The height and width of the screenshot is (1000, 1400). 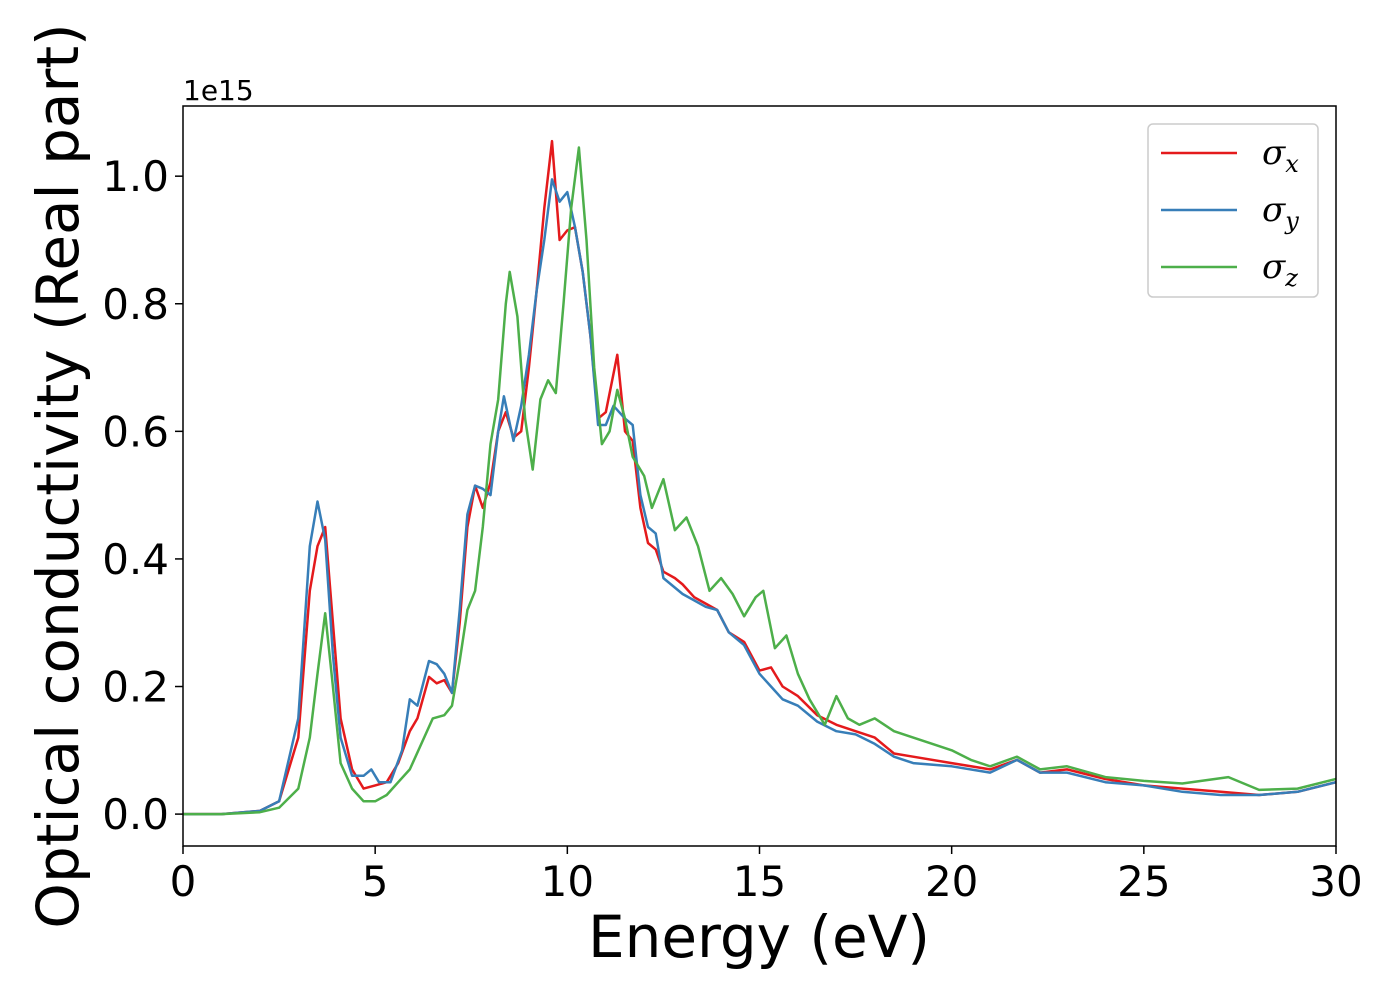 I want to click on x-axis-ticks: 0 5 10 15 20 25 30, so click(x=766, y=876).